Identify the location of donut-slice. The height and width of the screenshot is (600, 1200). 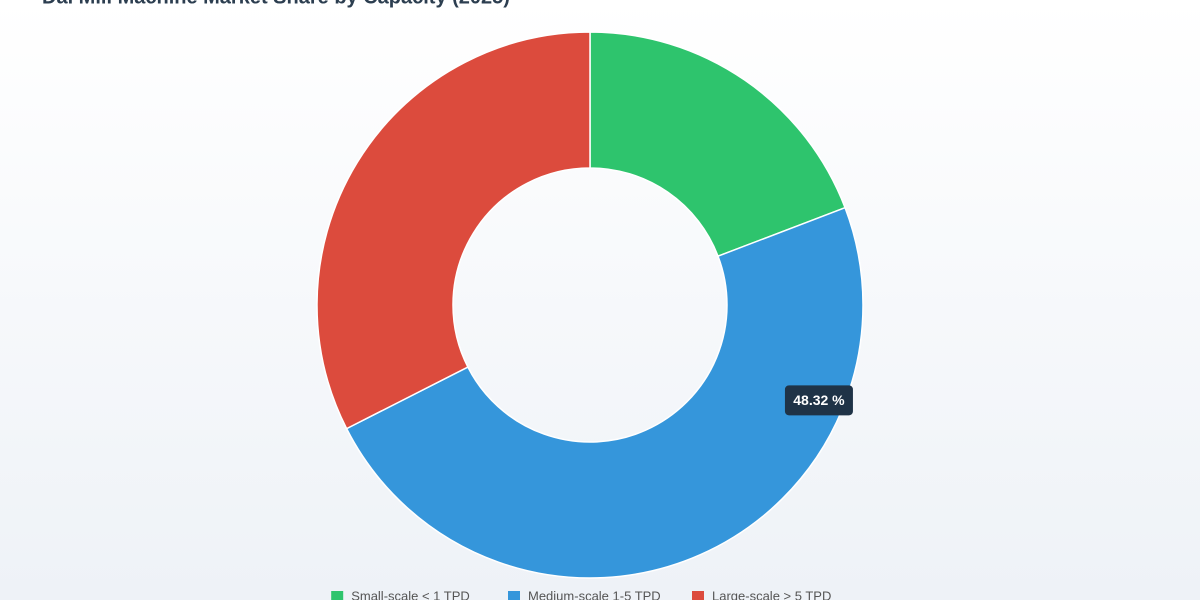
(718, 144).